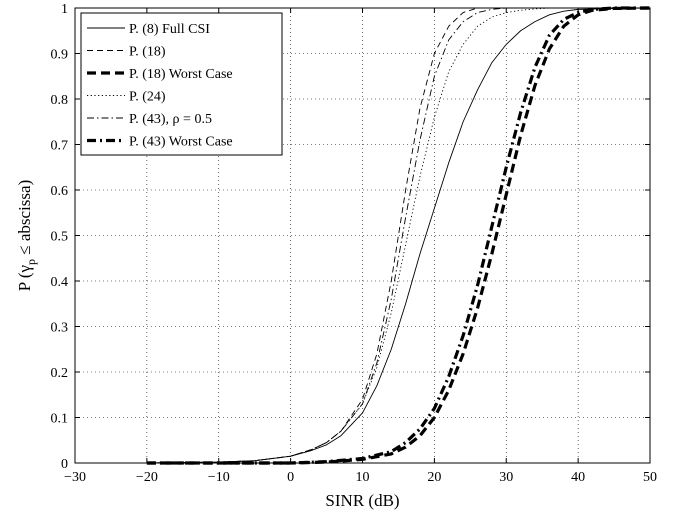 The width and height of the screenshot is (681, 521). What do you see at coordinates (434, 477) in the screenshot?
I see `x-tick-label: 20` at bounding box center [434, 477].